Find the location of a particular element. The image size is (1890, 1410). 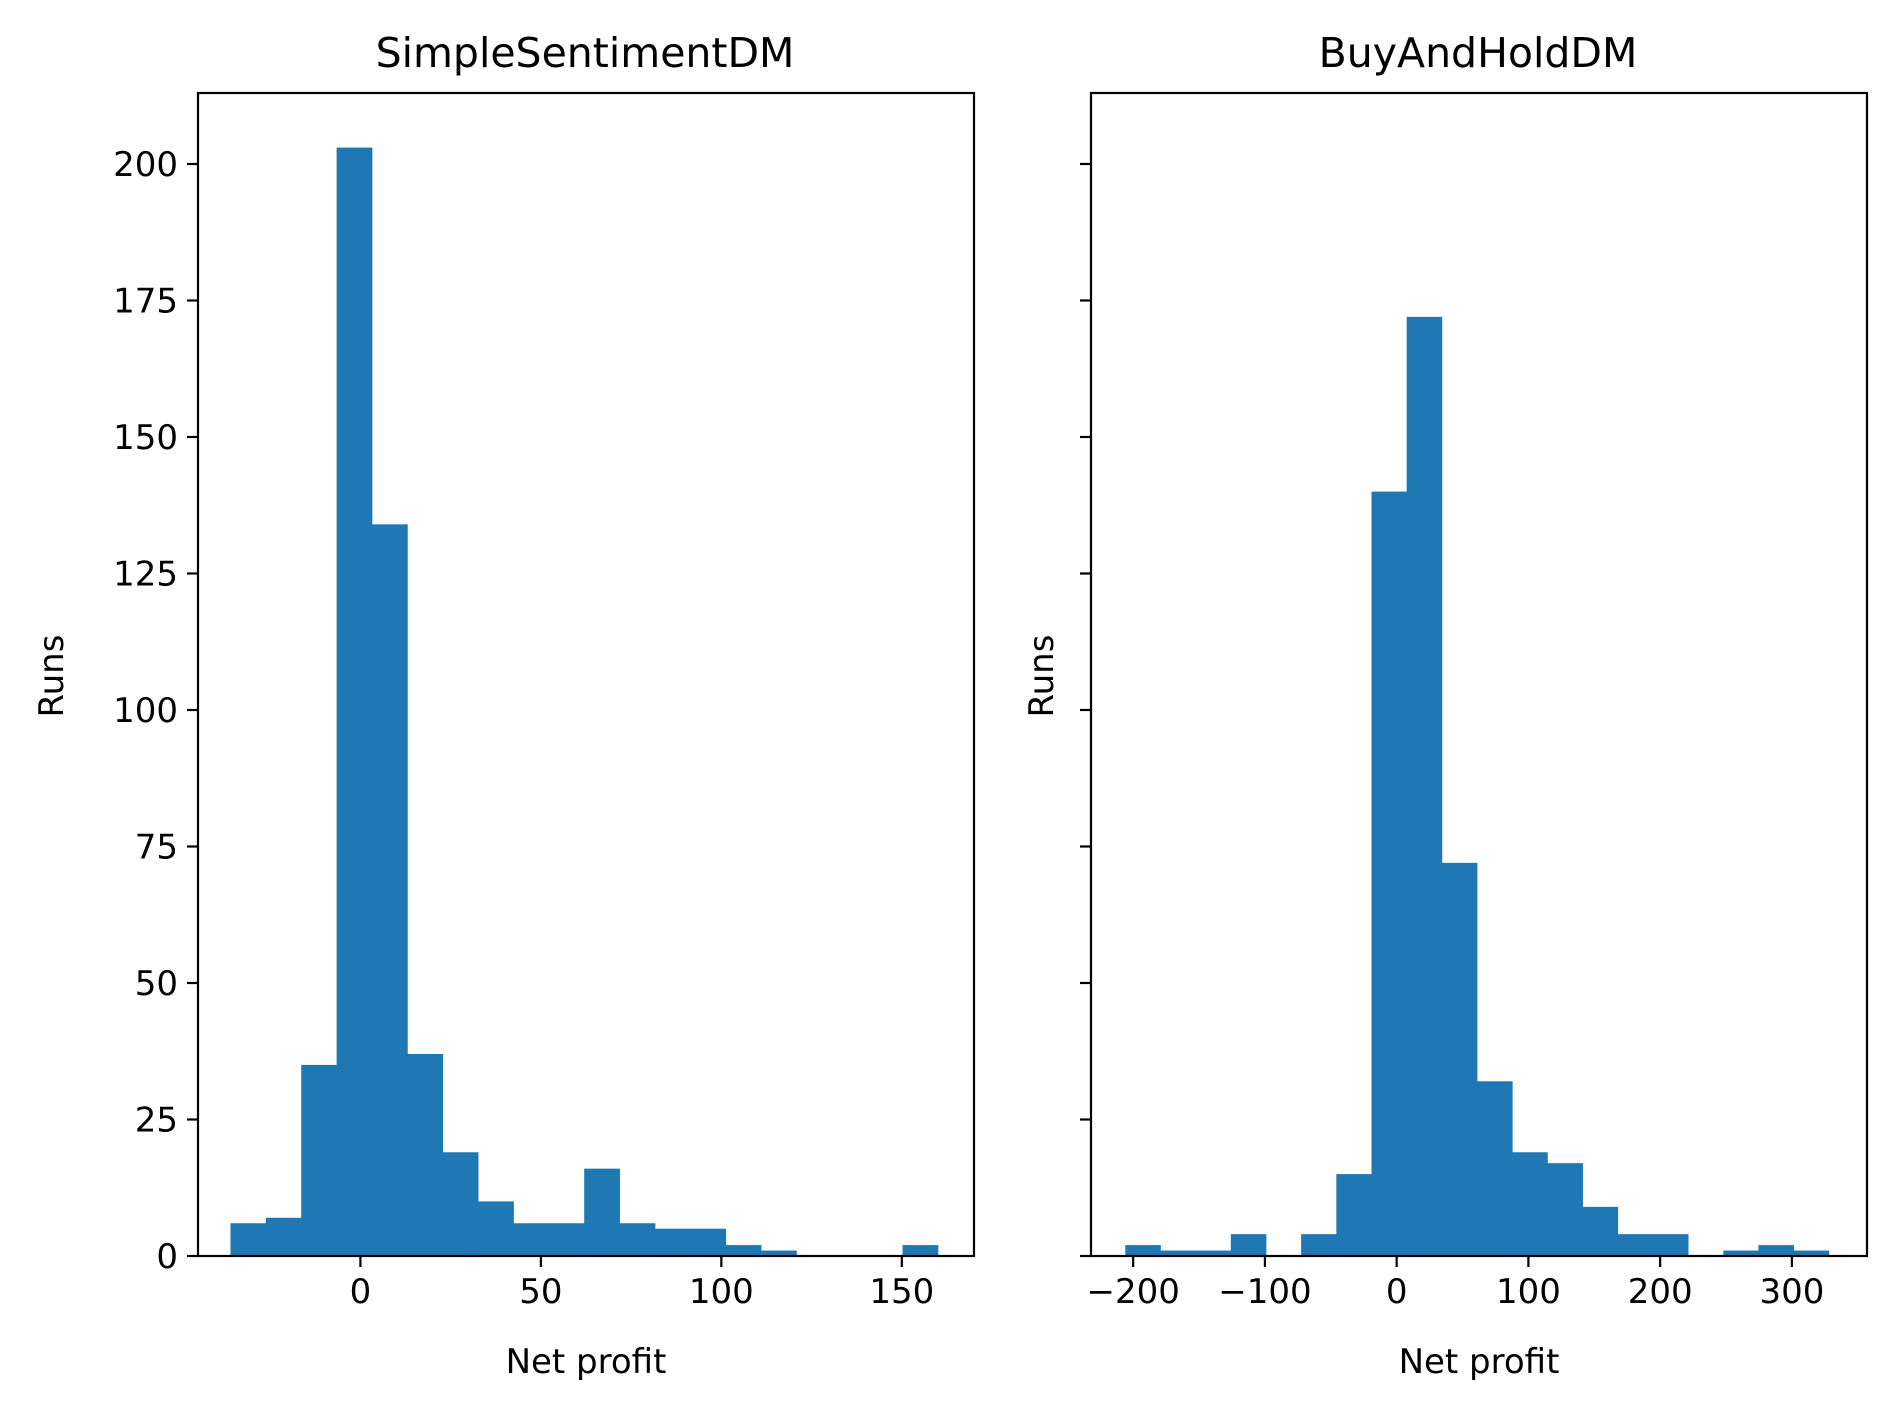

left-y-tick-label-3: 75 is located at coordinates (156, 847).